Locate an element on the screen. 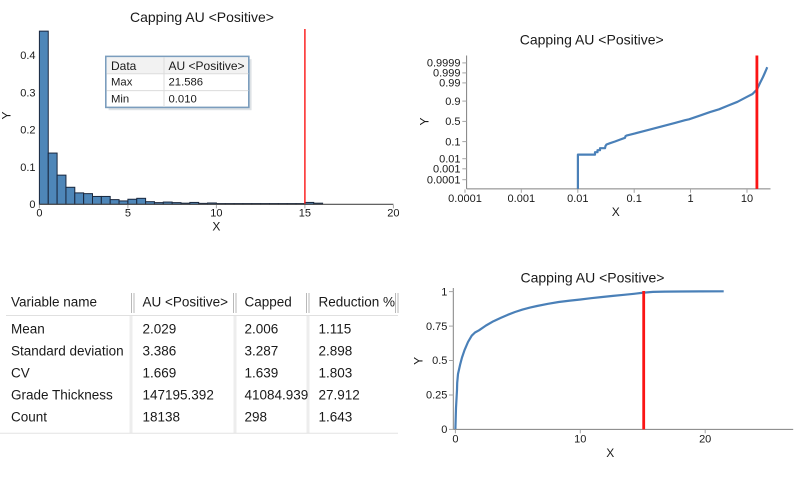  svg-text: 3.386 is located at coordinates (160, 351).